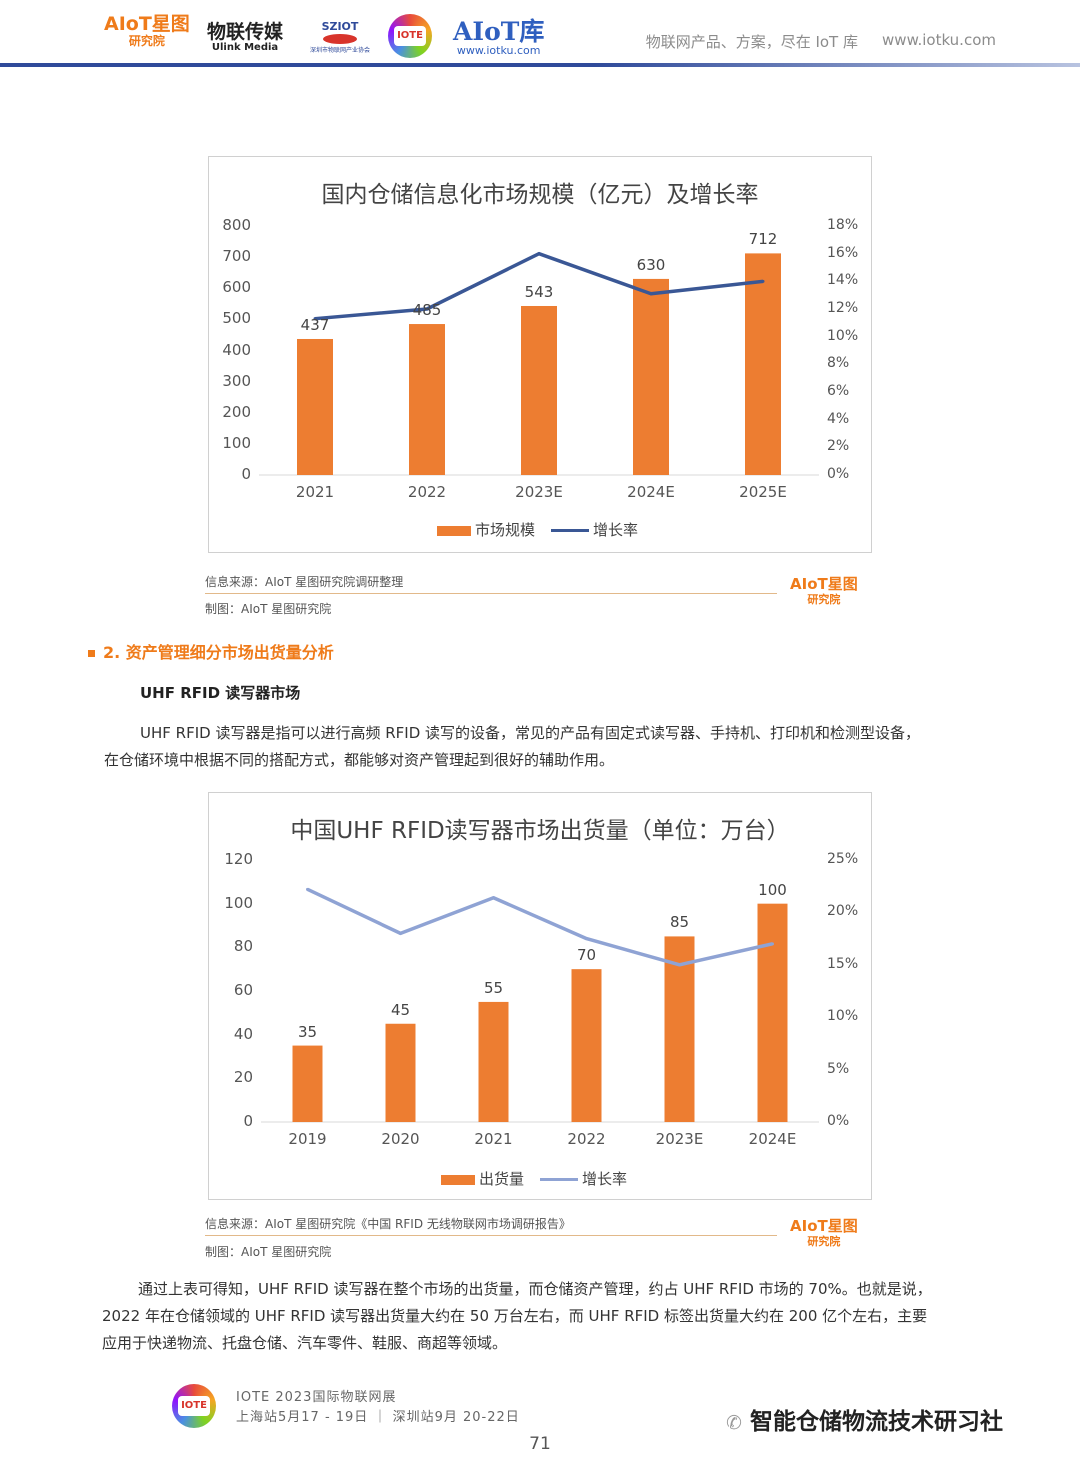  What do you see at coordinates (236, 349) in the screenshot?
I see `y-axis-tick-label: 400` at bounding box center [236, 349].